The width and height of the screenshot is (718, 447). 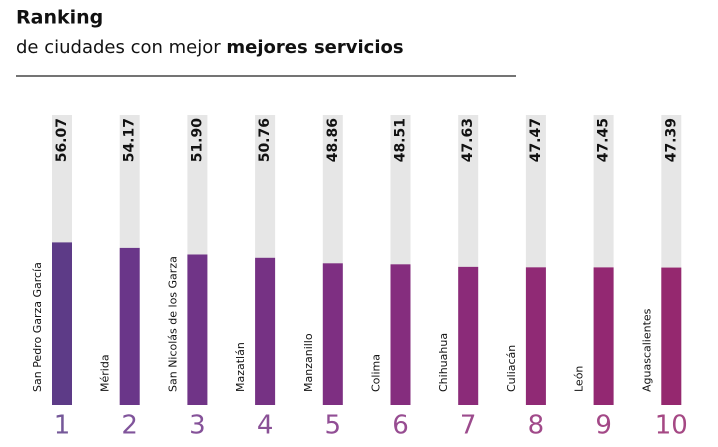 I want to click on rank-label: 6, so click(x=400, y=426).